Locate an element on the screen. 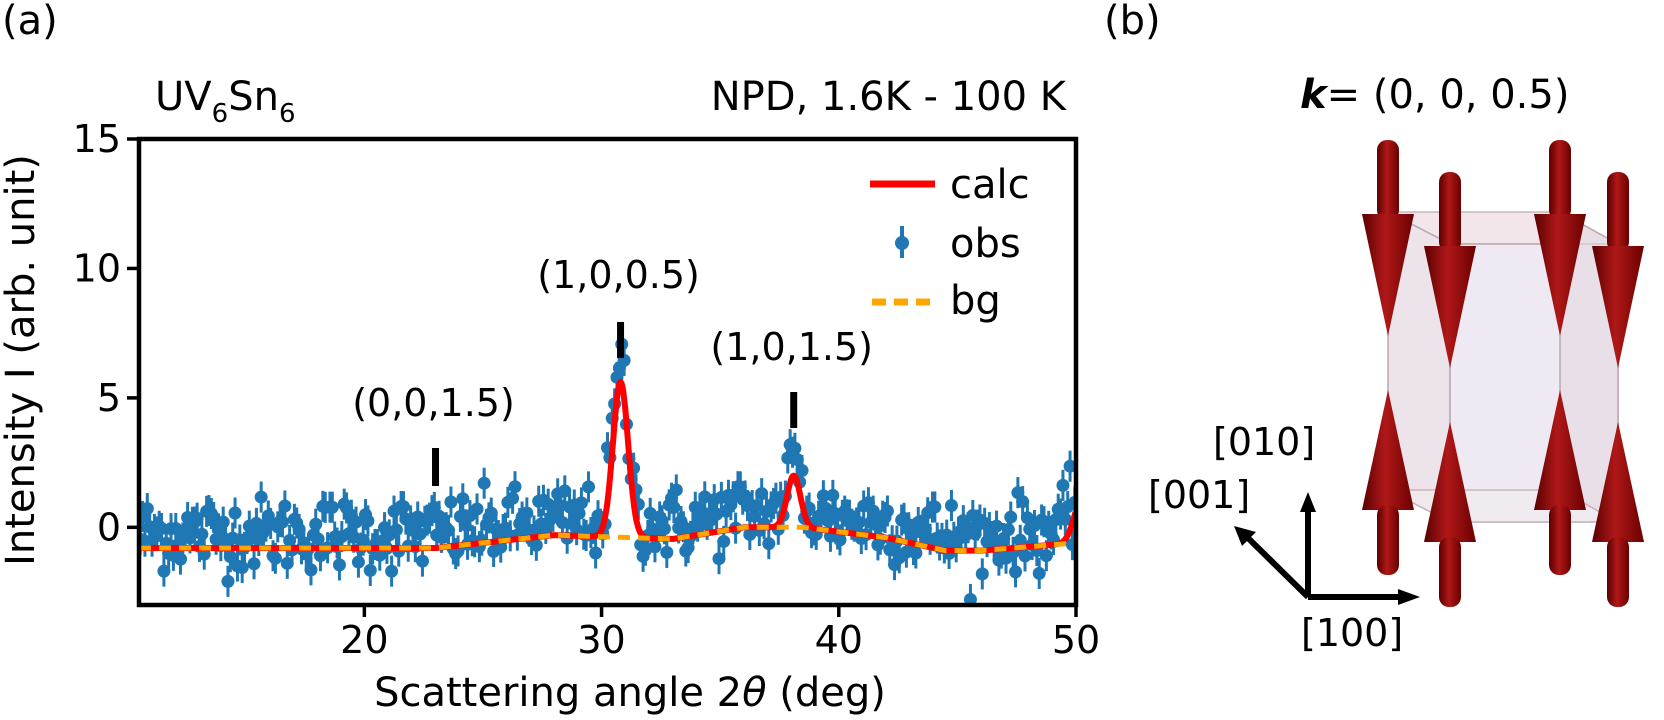 The width and height of the screenshot is (1664, 720). axis-label-100: [100] is located at coordinates (1352, 633).